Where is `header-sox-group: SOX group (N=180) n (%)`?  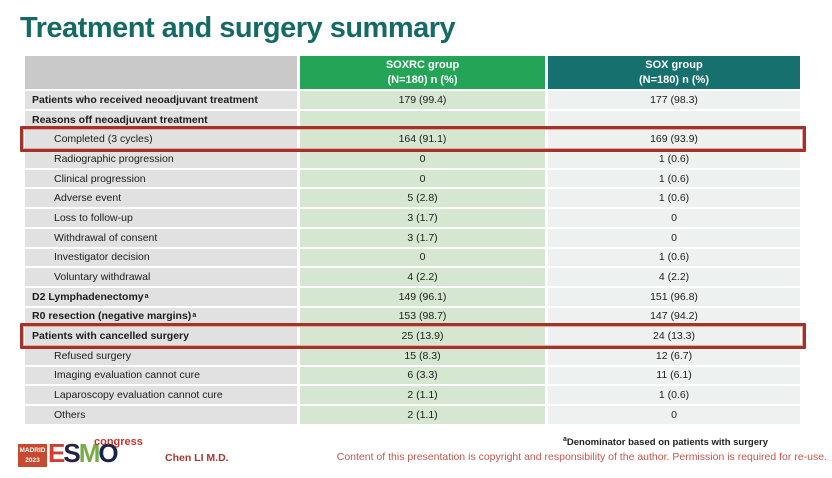
header-sox-group: SOX group (N=180) n (%) is located at coordinates (674, 72).